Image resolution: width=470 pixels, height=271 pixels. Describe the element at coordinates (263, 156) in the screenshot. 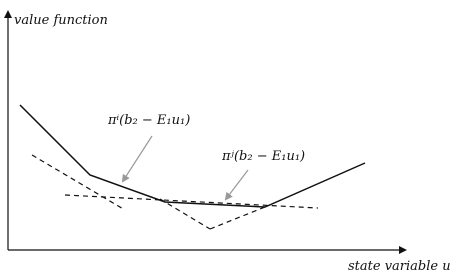

I see `annotation-label: πʲ(b₂ − E₁u₁)` at that location.